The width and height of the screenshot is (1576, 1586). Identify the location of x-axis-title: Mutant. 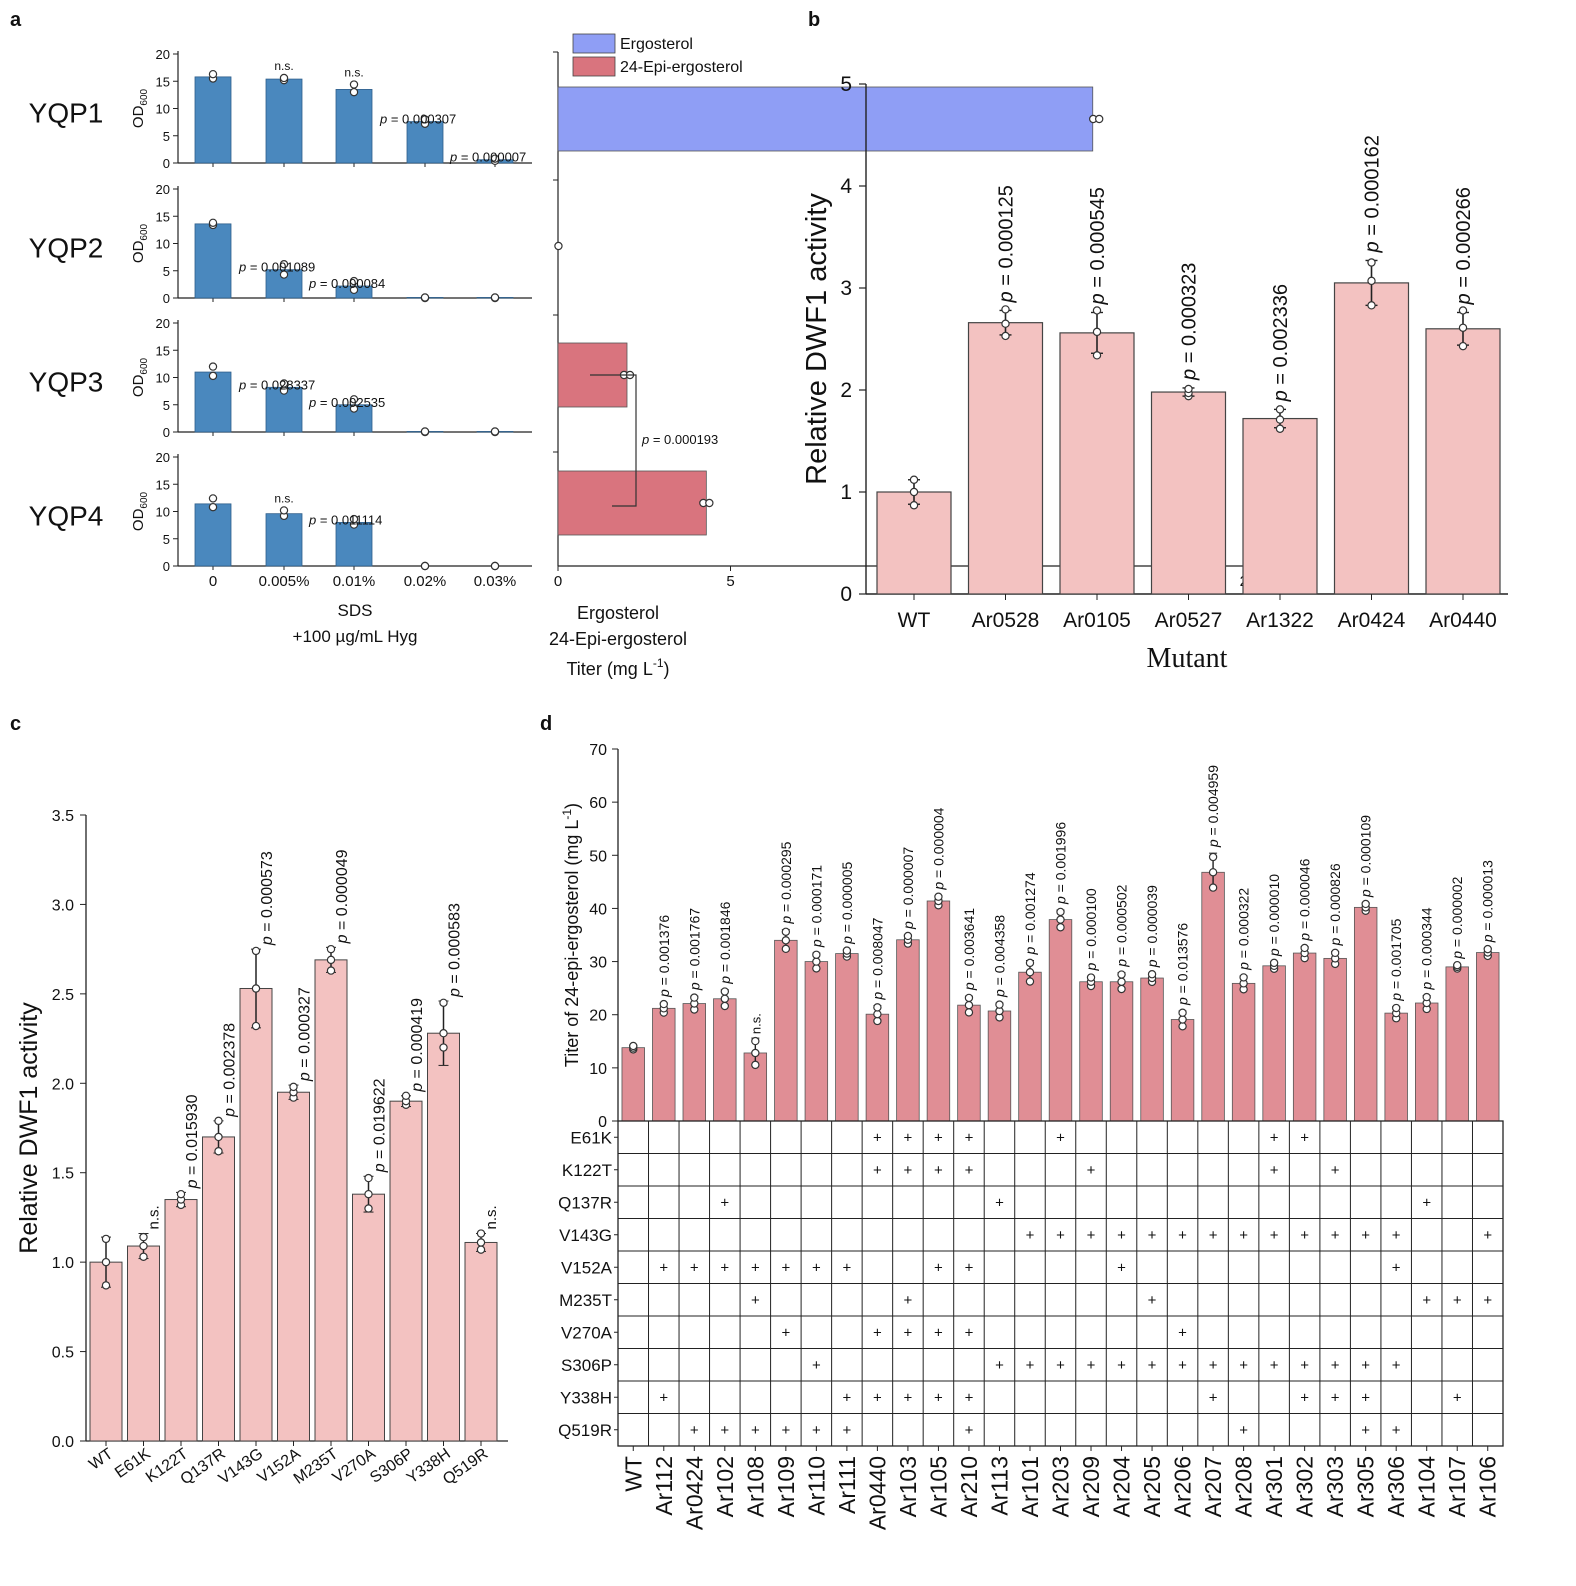
(1187, 658).